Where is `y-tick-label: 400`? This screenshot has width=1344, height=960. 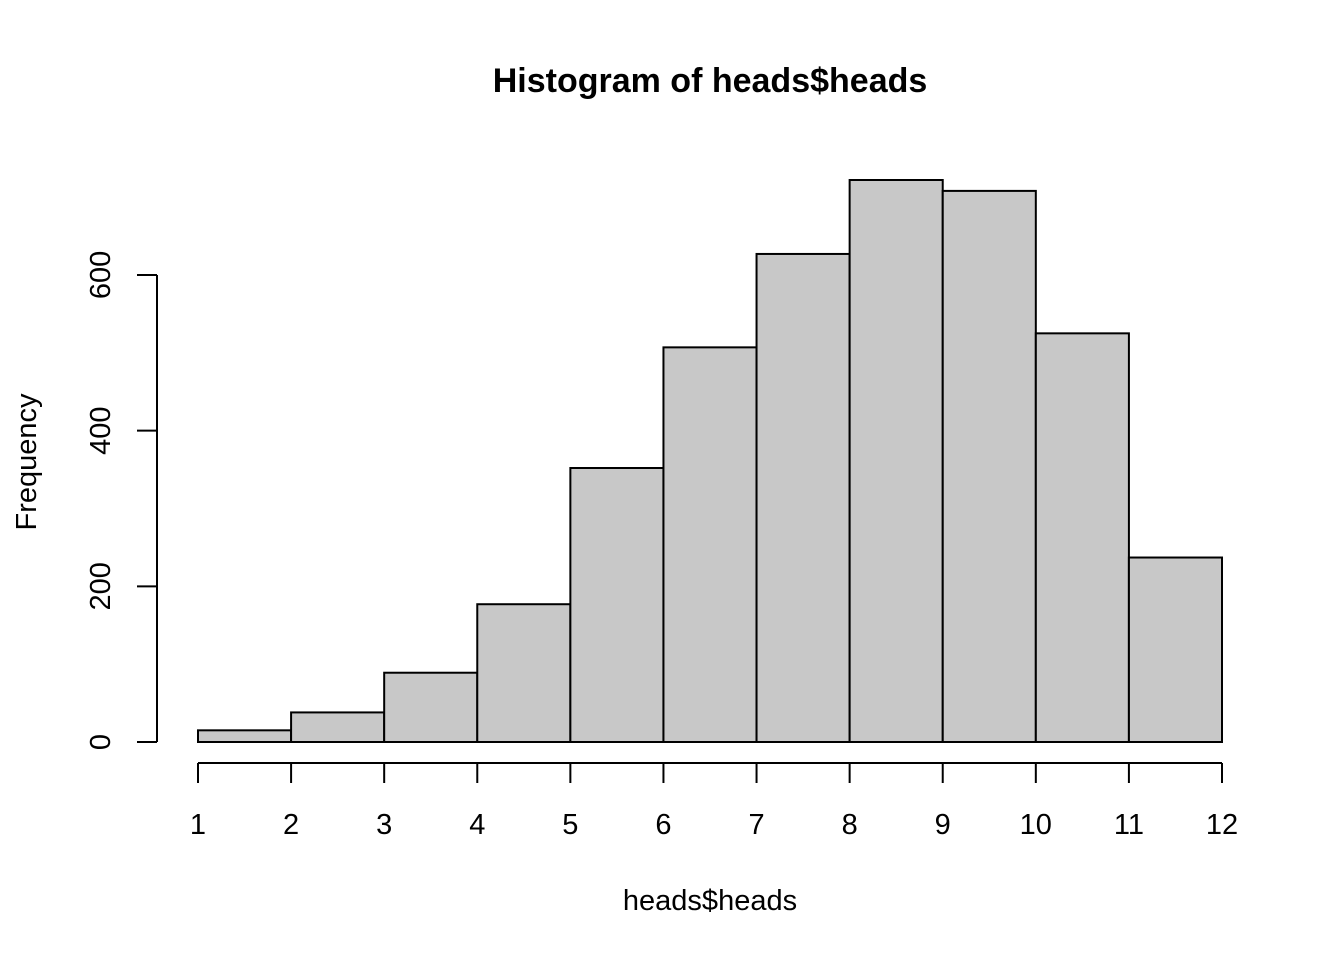 y-tick-label: 400 is located at coordinates (101, 430).